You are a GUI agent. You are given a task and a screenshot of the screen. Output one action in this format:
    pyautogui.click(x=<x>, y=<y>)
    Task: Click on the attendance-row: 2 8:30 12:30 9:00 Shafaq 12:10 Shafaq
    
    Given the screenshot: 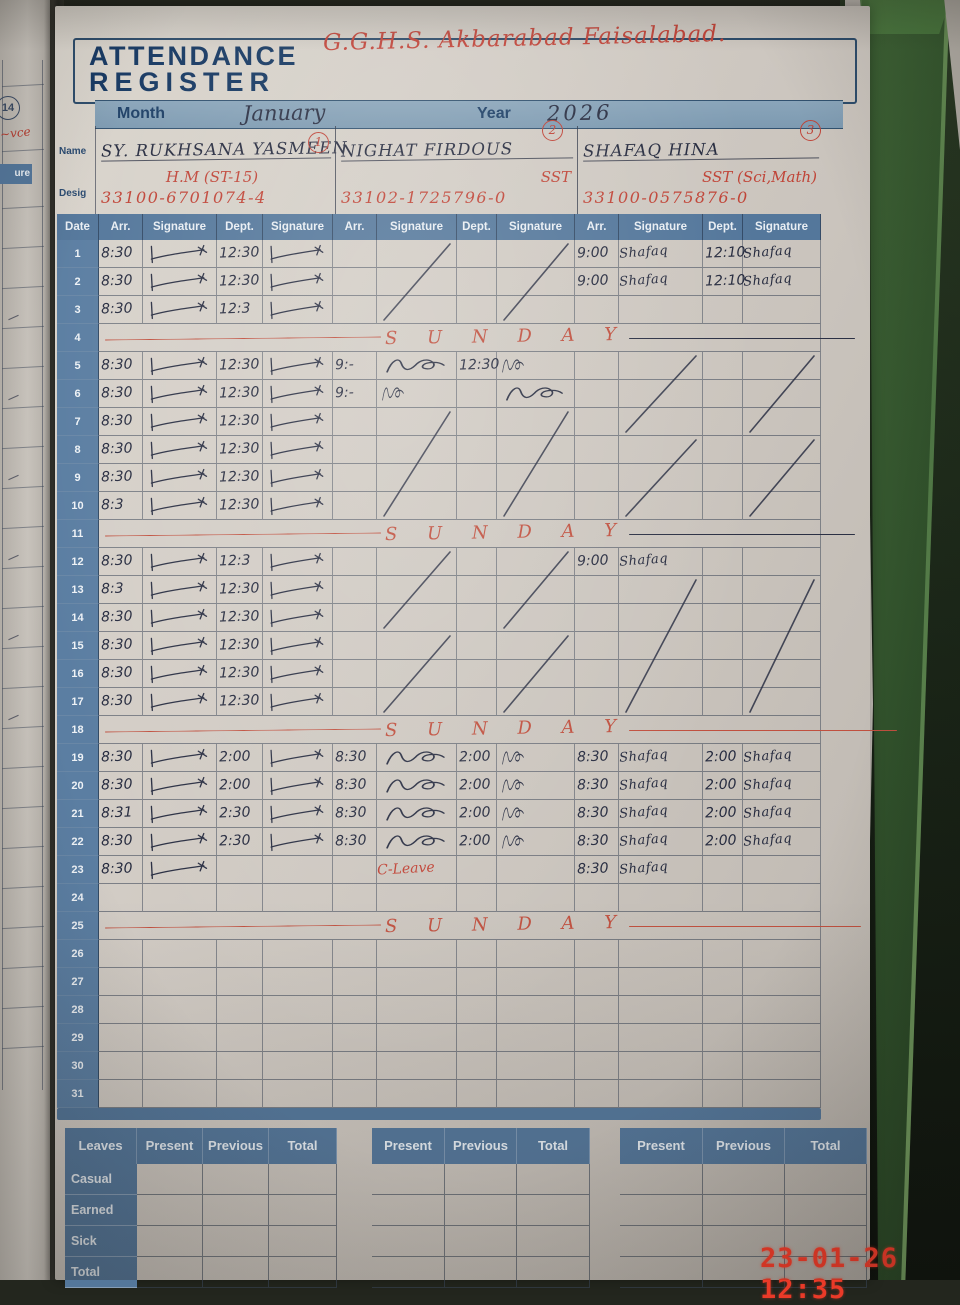 What is the action you would take?
    pyautogui.click(x=439, y=282)
    